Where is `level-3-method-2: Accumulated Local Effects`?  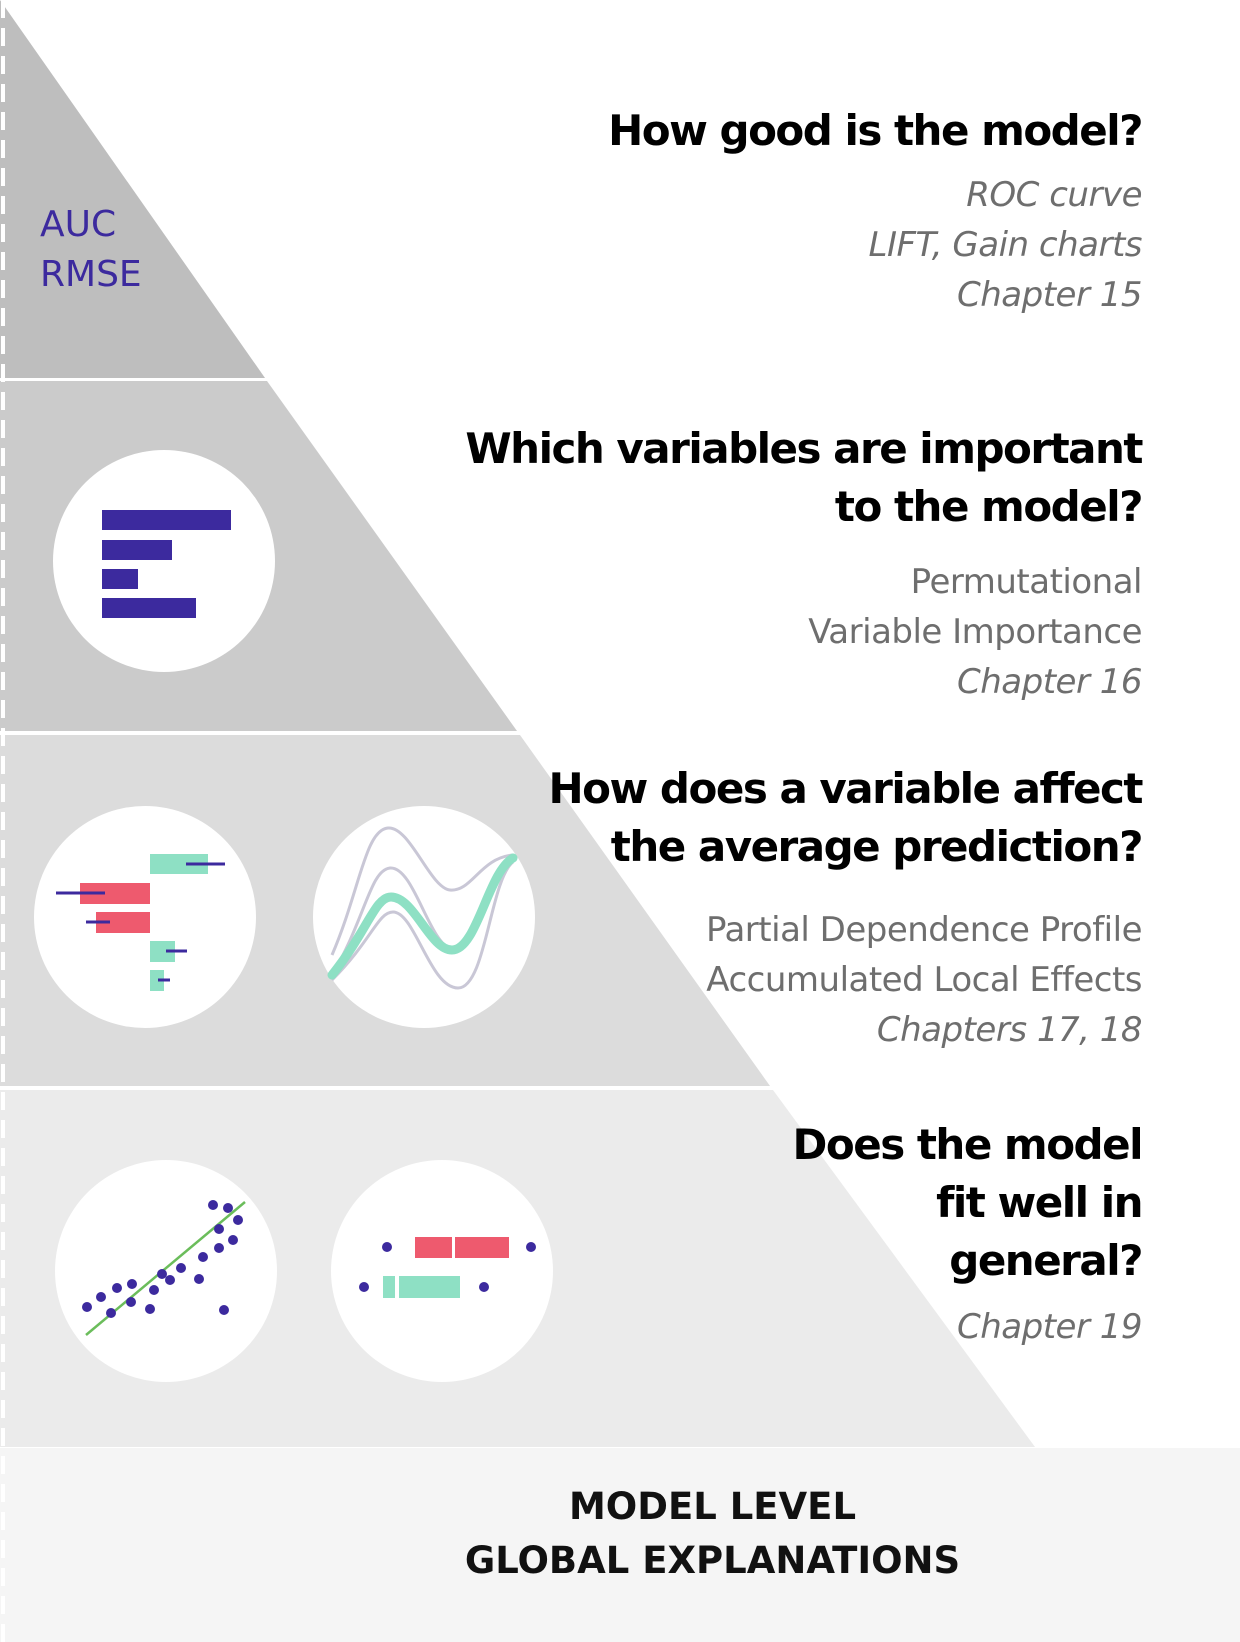
level-3-method-2: Accumulated Local Effects is located at coordinates (924, 980).